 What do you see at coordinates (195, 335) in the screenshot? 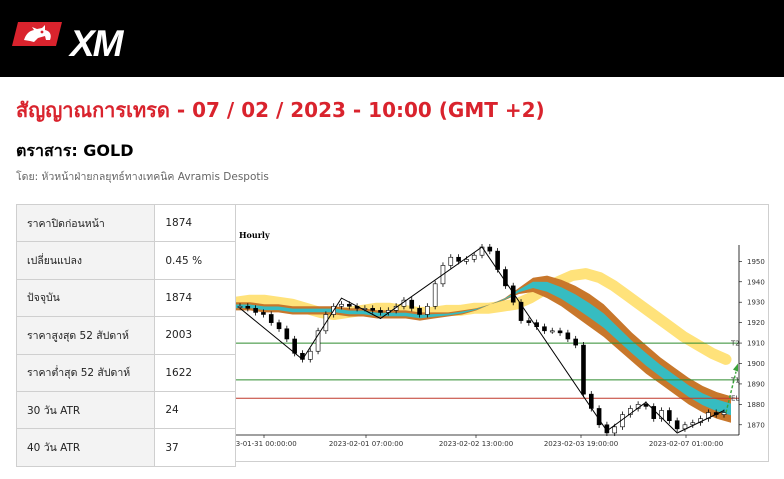
I see `stat-value: 2003` at bounding box center [195, 335].